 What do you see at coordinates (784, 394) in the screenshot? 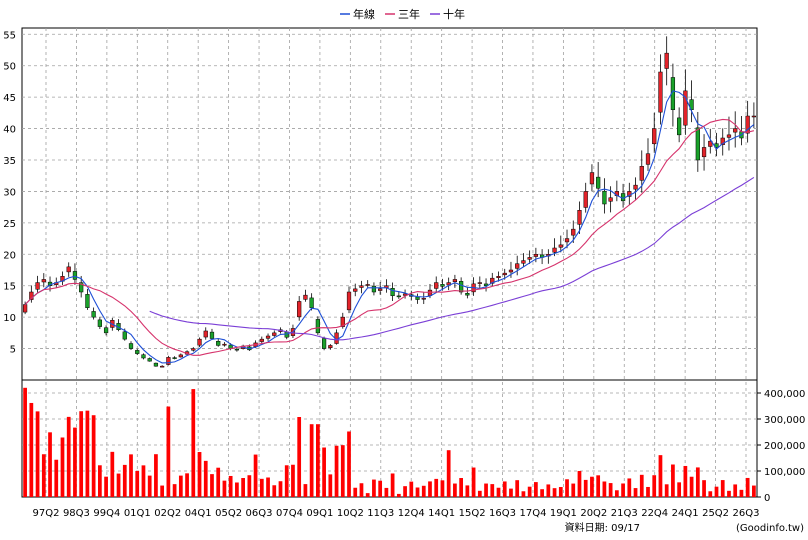
I see `volume-tick-label: 400,000` at bounding box center [784, 394].